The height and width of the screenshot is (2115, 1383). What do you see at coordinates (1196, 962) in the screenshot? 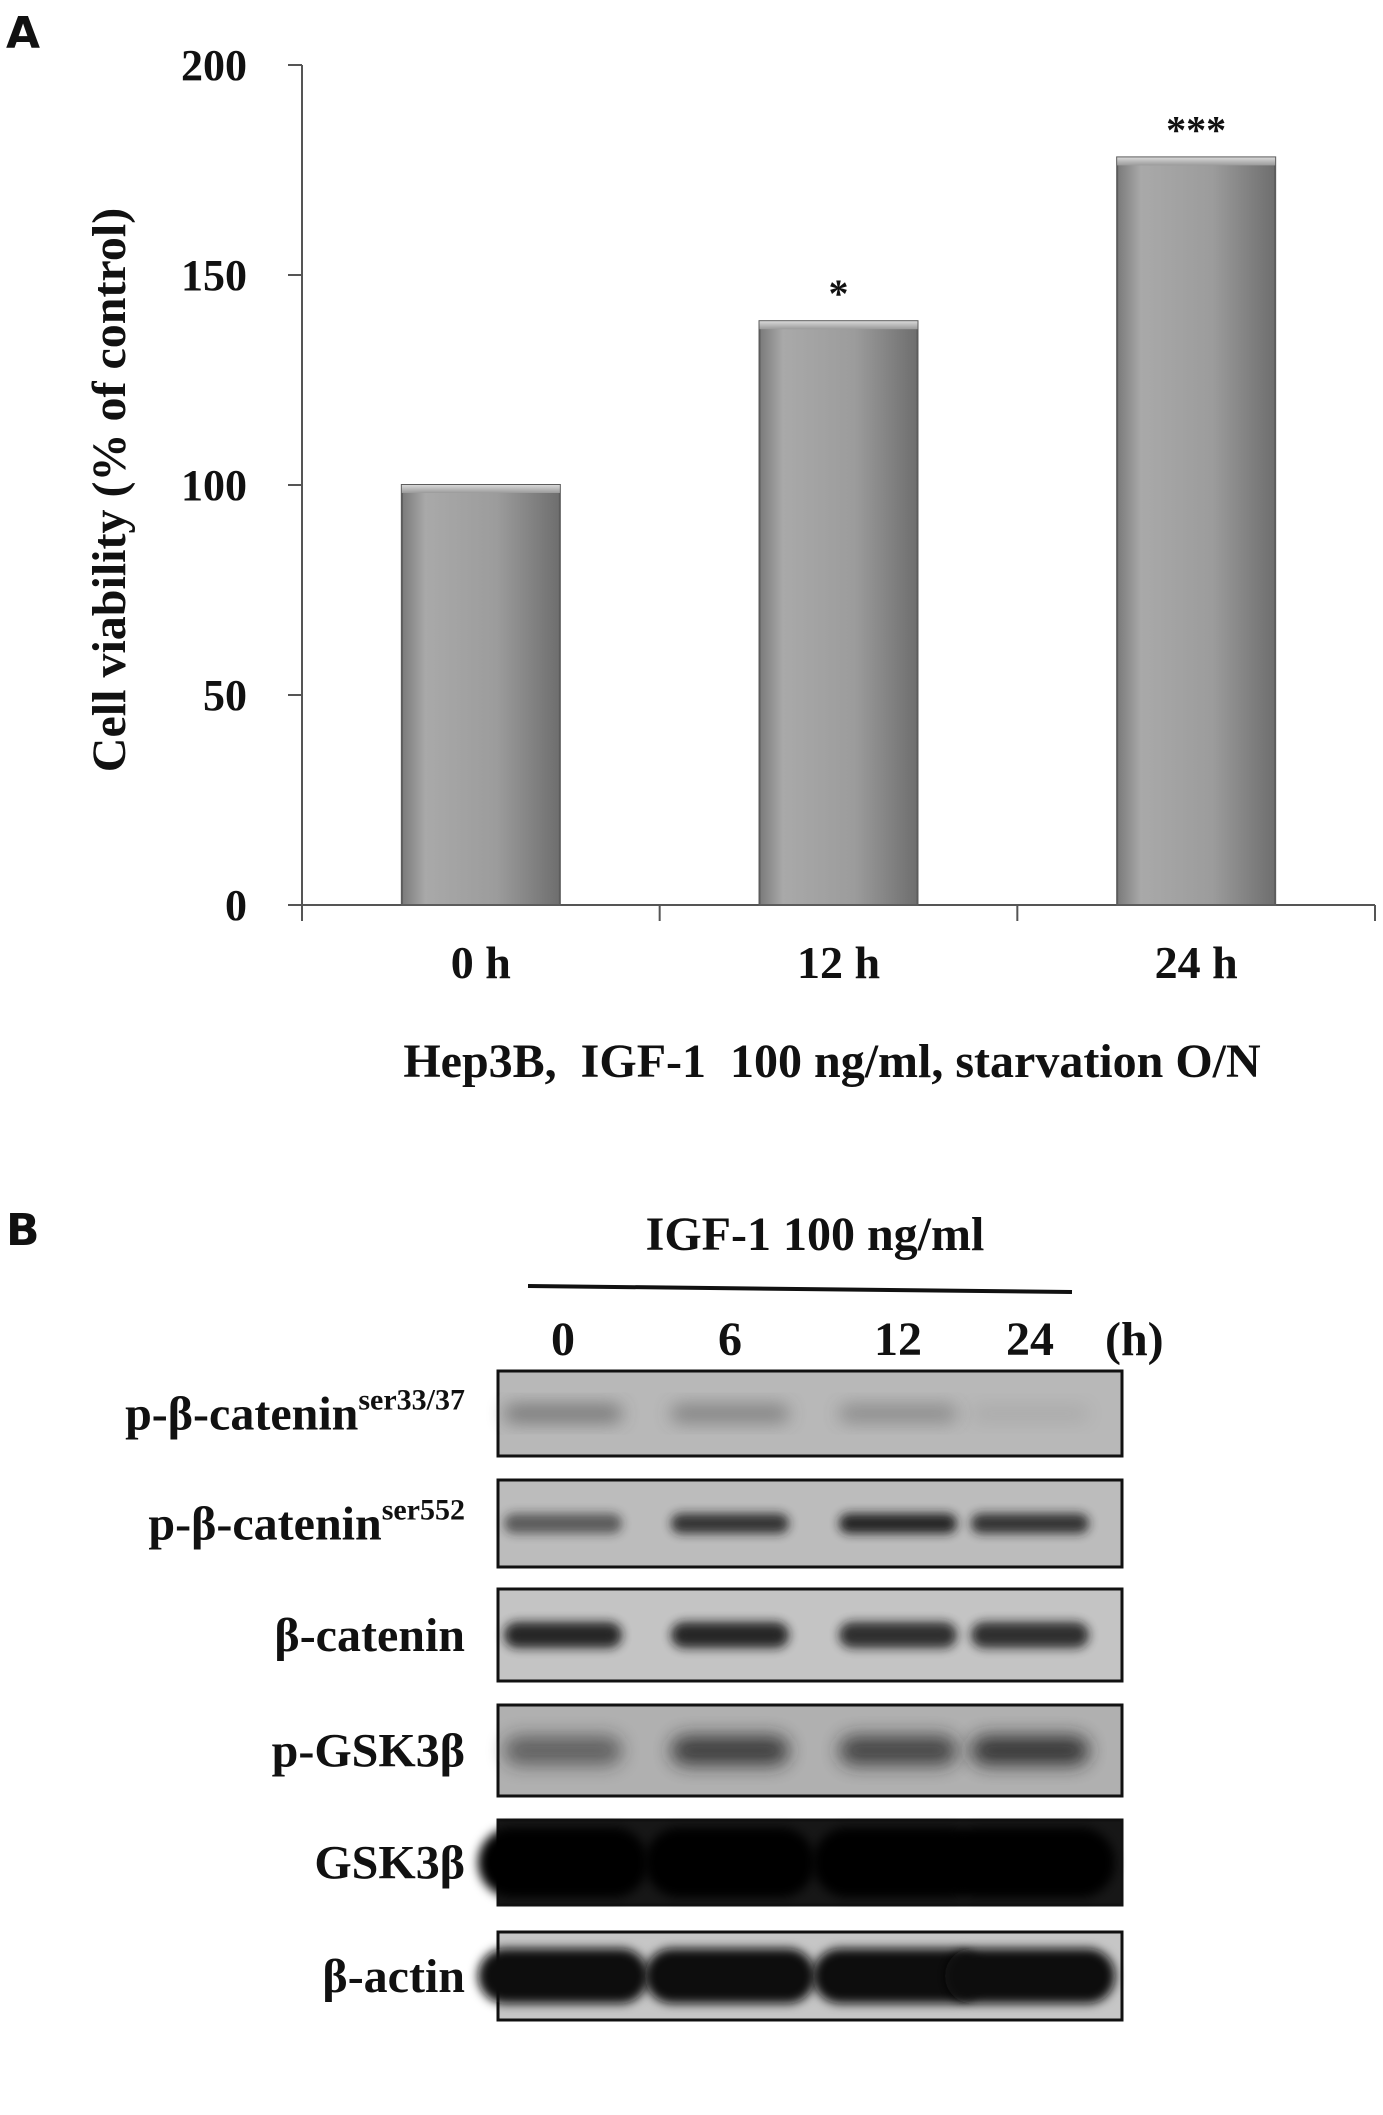
I see `x-tick-label: 24 h` at bounding box center [1196, 962].